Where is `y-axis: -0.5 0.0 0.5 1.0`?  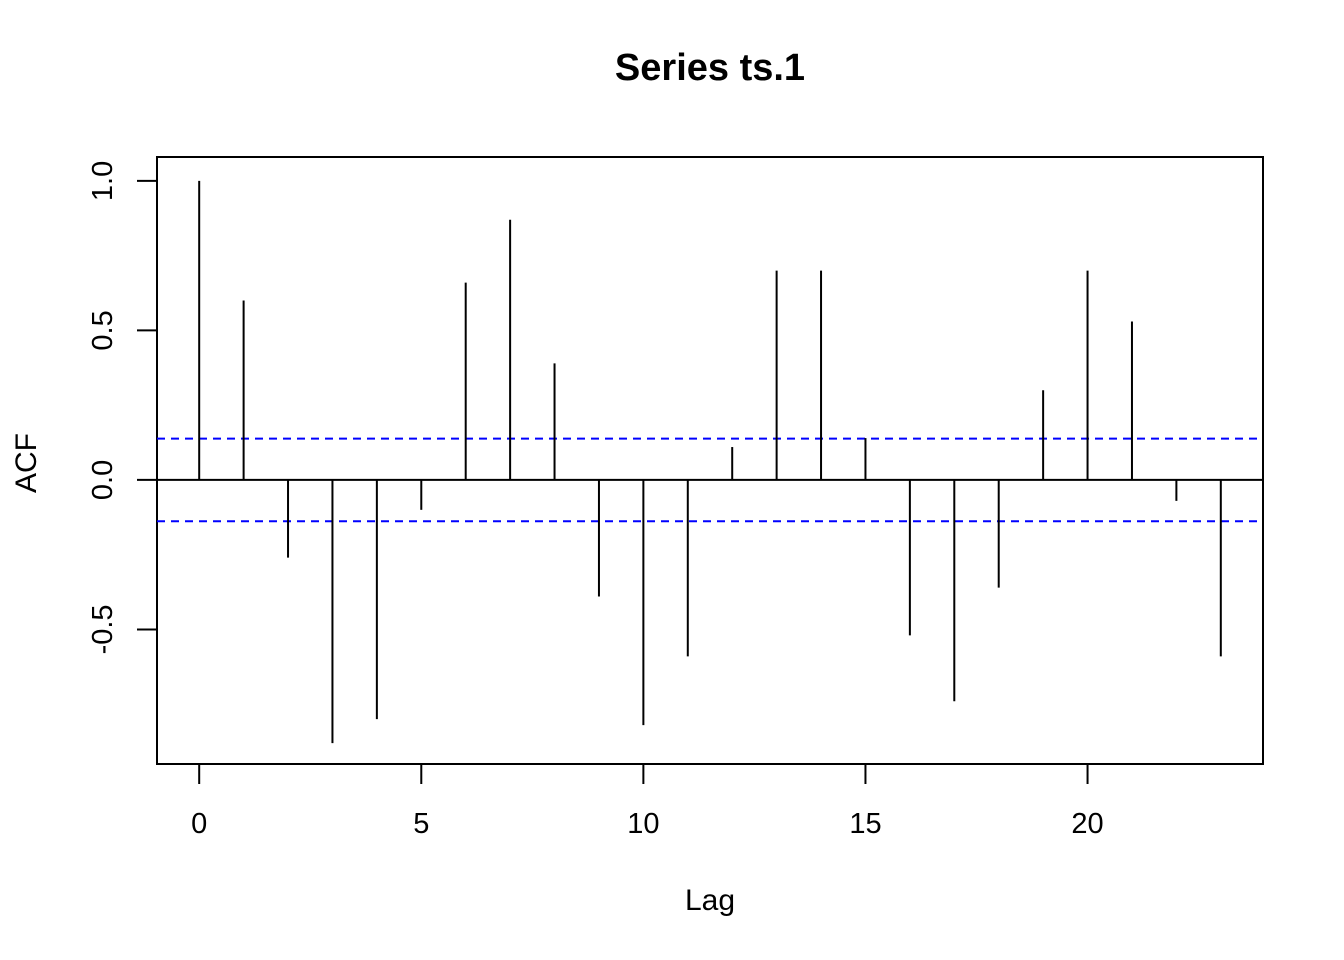
y-axis: -0.5 0.0 0.5 1.0 is located at coordinates (122, 408).